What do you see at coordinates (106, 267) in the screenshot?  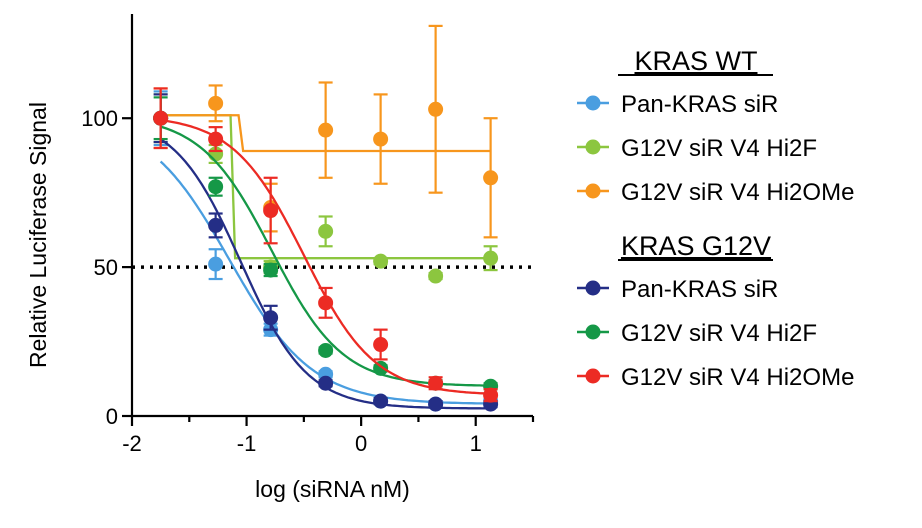 I see `y-tick-label: 50` at bounding box center [106, 267].